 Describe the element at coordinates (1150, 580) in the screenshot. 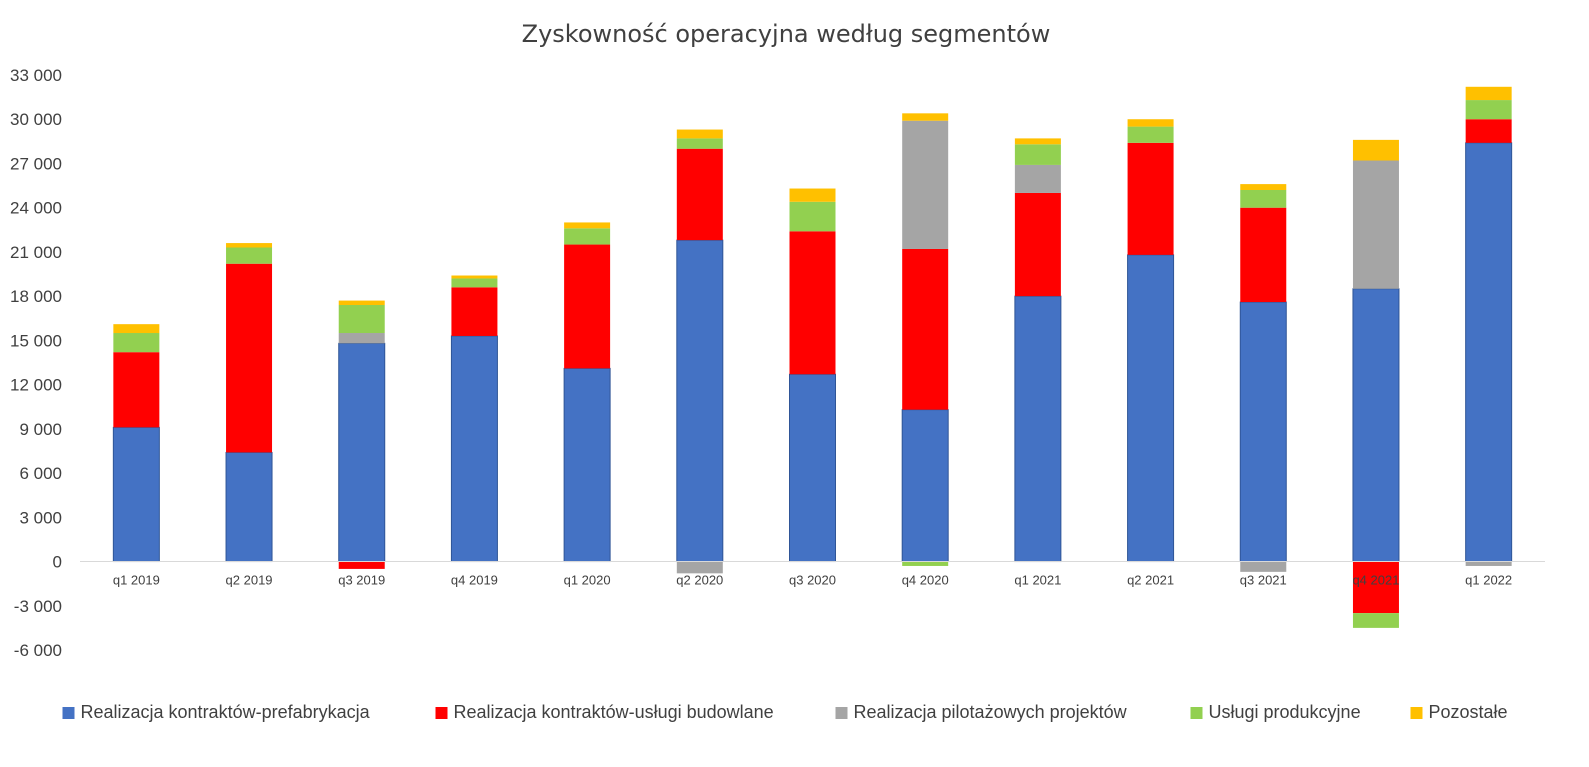

I see `x-tick-label: q2 2021` at that location.